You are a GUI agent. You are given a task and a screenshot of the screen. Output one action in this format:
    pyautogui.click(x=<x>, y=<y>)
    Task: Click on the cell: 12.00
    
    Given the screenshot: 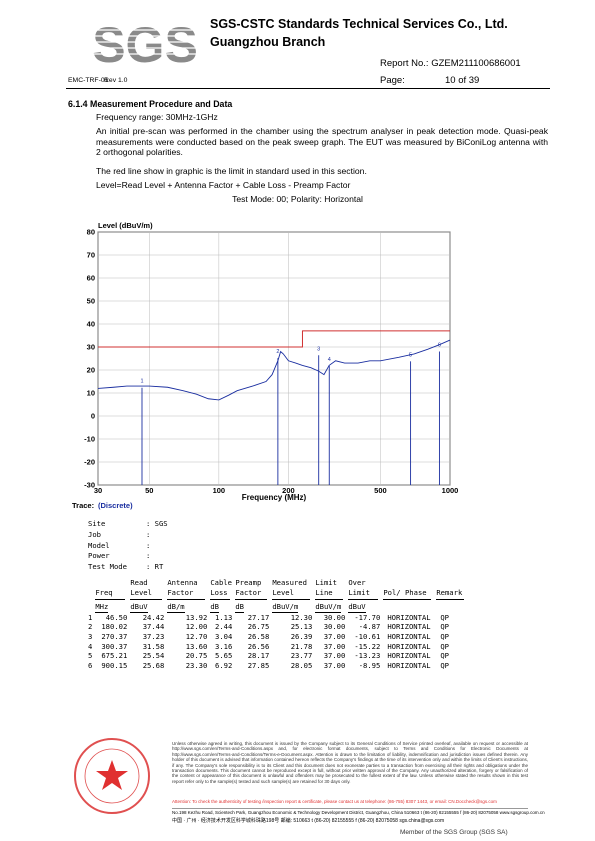 What is the action you would take?
    pyautogui.click(x=196, y=627)
    